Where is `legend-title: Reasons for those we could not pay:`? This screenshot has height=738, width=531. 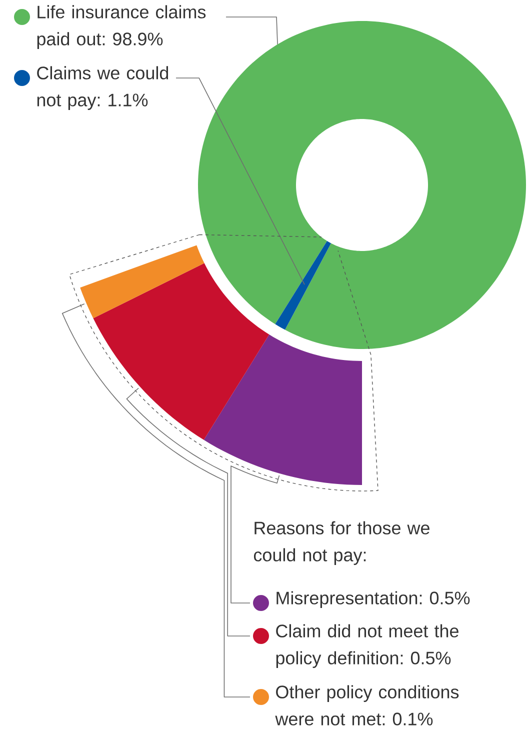
legend-title: Reasons for those we could not pay: is located at coordinates (342, 543).